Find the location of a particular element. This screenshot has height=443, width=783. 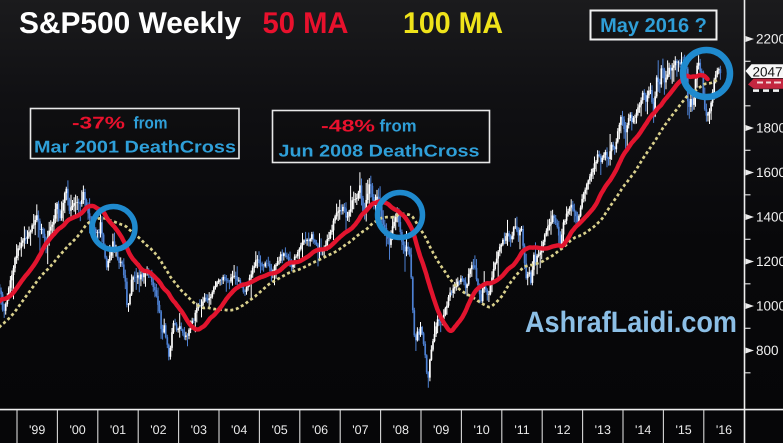

svg-text: 100 MA is located at coordinates (453, 23).